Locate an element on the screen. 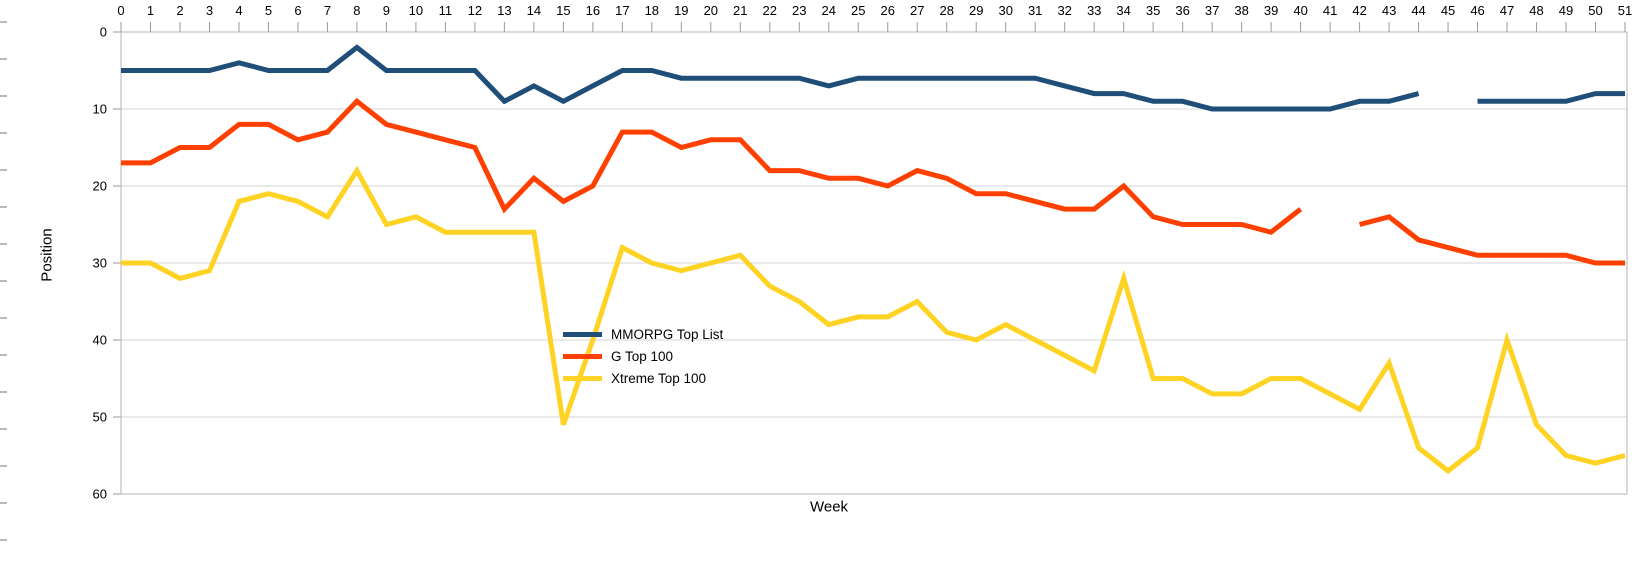 The width and height of the screenshot is (1634, 585). x-tick-label: 45 is located at coordinates (1448, 10).